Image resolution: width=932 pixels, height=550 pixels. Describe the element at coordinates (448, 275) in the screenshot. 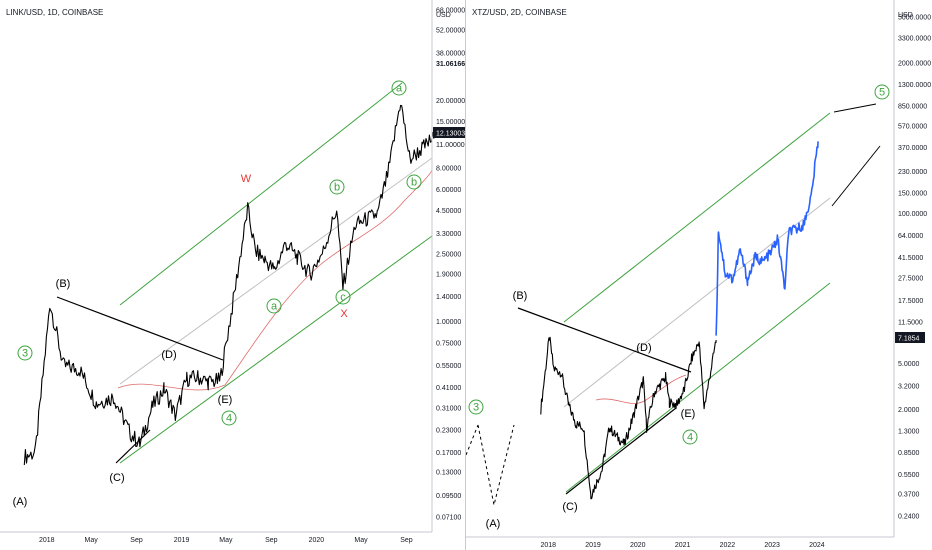

I see `left-y-tick-label: 1.90000` at that location.